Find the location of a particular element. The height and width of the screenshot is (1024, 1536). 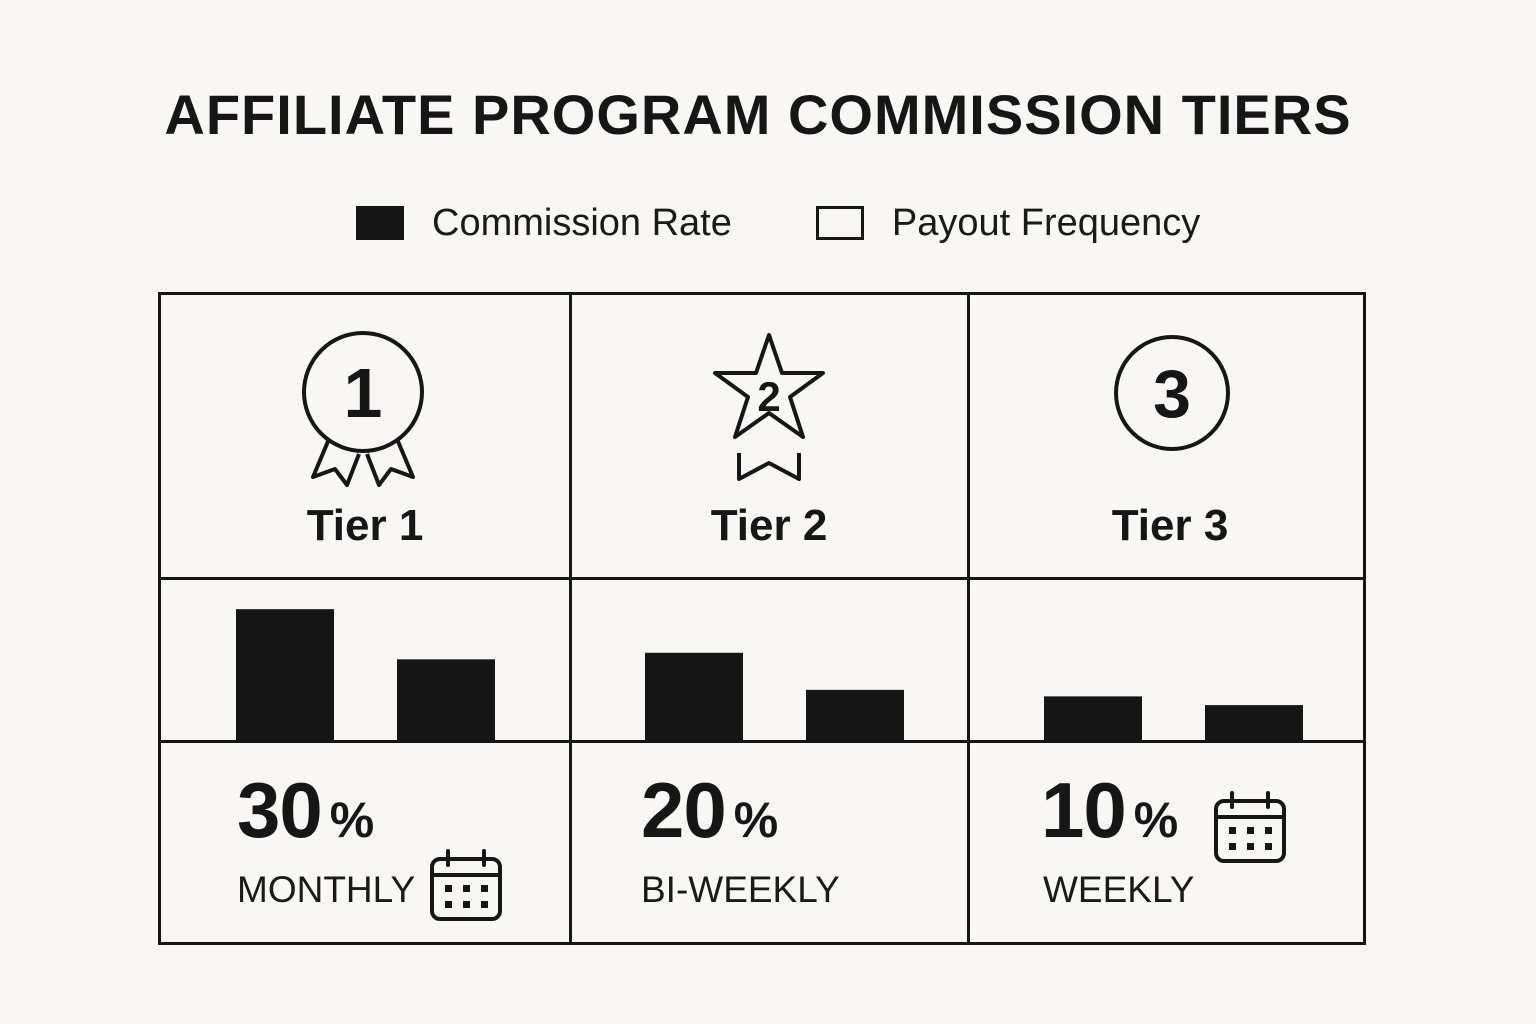

tier-badge-number: 1 is located at coordinates (363, 393).